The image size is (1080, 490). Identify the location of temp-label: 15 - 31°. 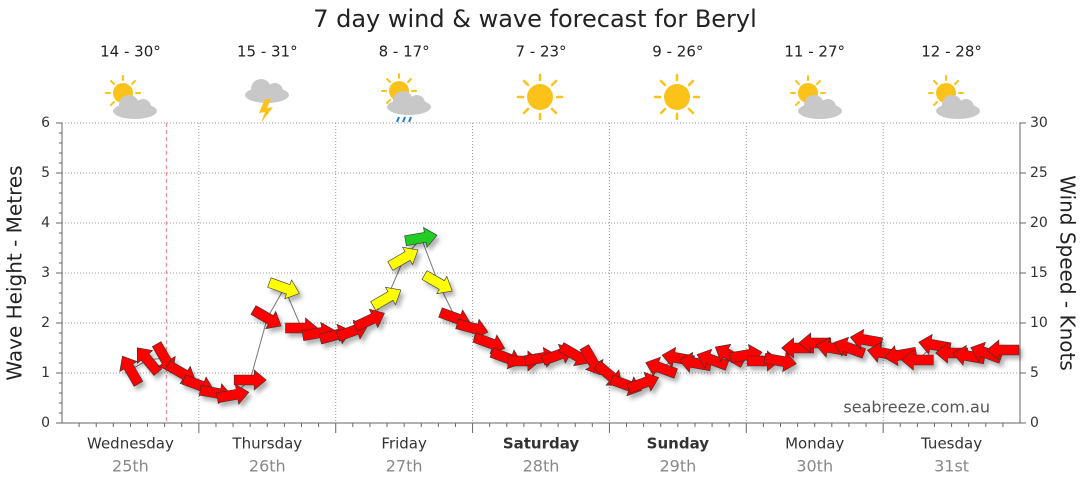
(267, 52).